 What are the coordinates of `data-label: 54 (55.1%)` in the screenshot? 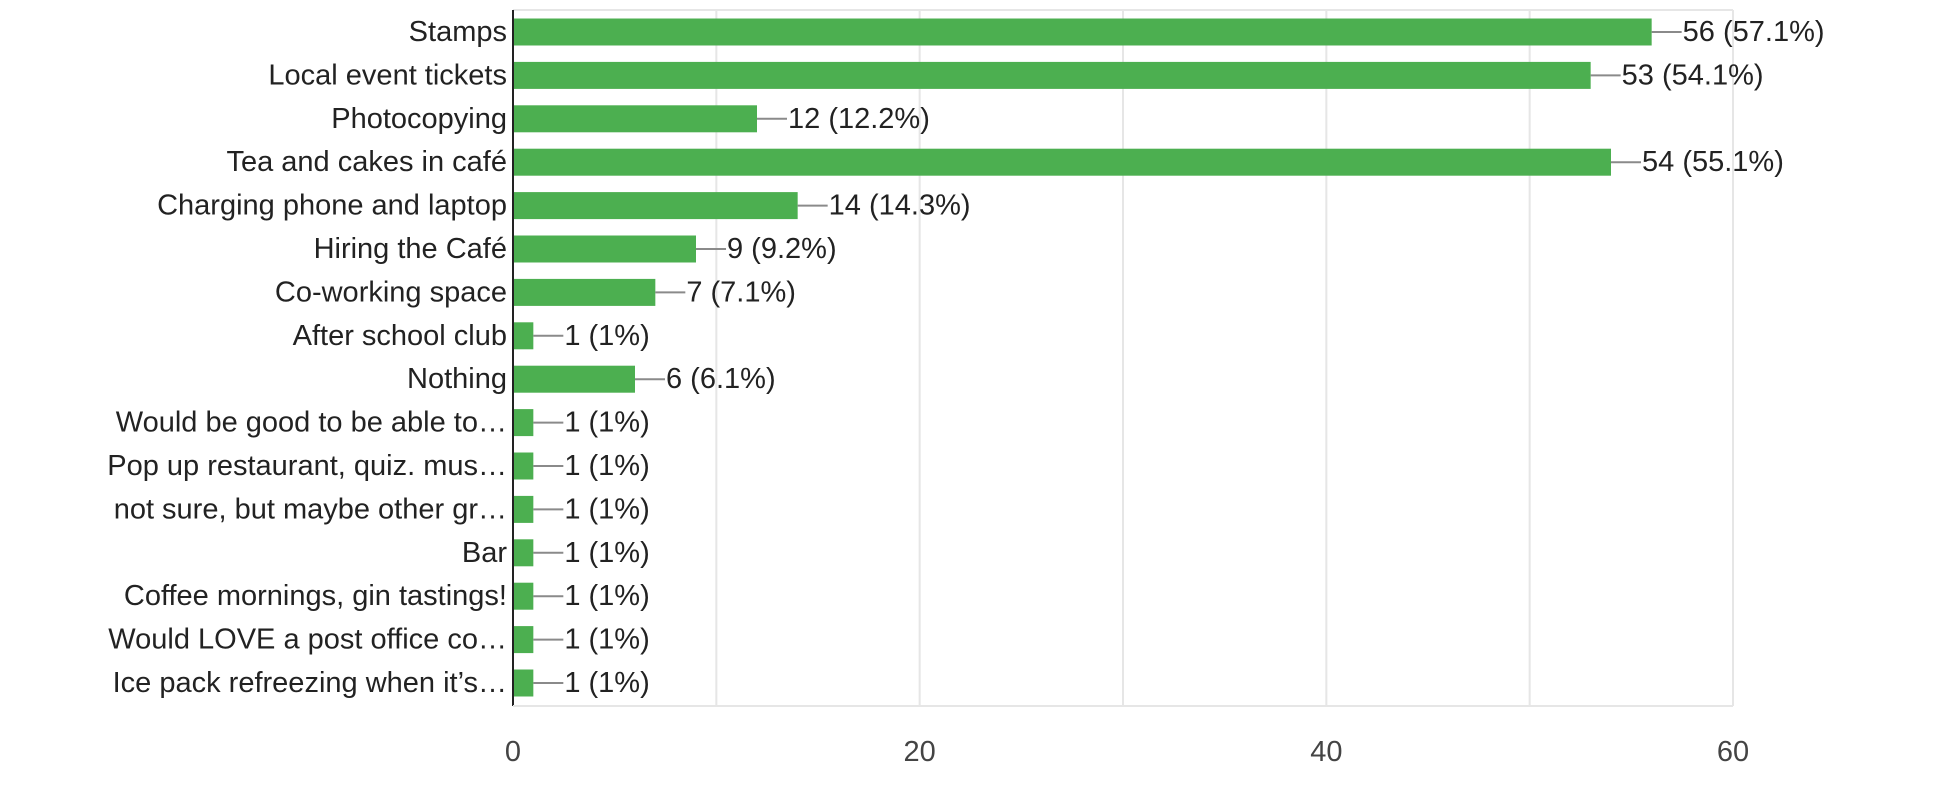 It's located at (1713, 162).